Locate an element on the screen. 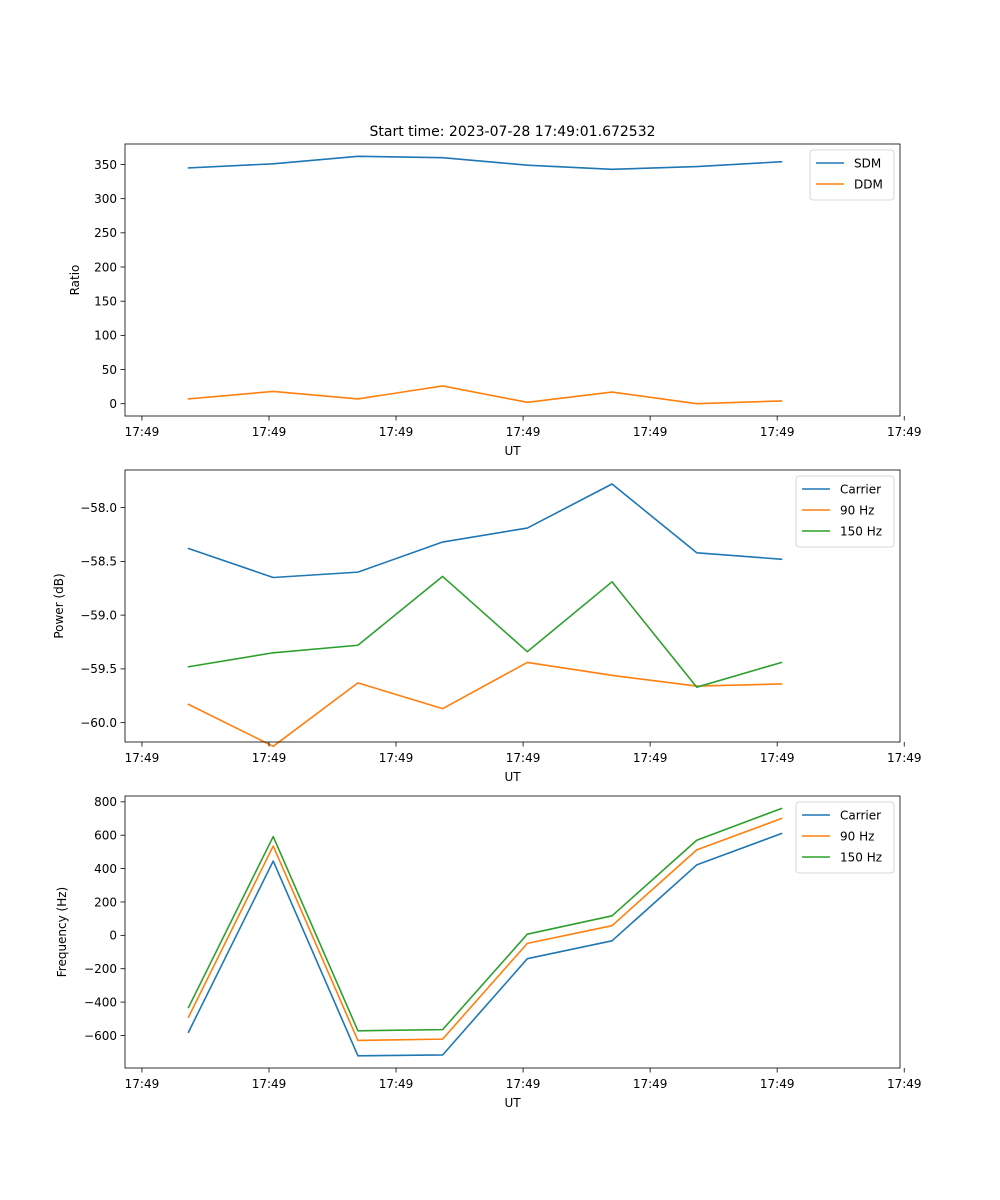 This screenshot has width=1000, height=1200. y-tick-label: 50 is located at coordinates (109, 370).